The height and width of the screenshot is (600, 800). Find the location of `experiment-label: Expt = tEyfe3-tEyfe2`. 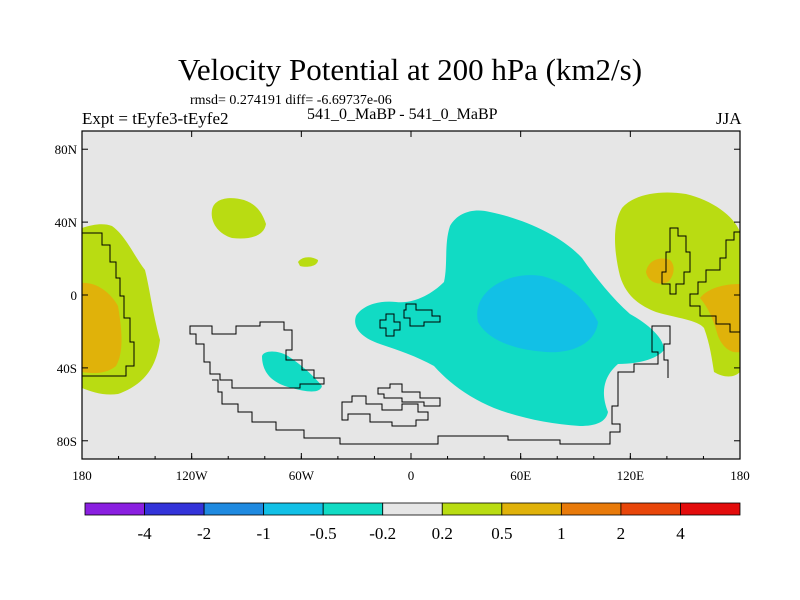

experiment-label: Expt = tEyfe3-tEyfe2 is located at coordinates (155, 118).